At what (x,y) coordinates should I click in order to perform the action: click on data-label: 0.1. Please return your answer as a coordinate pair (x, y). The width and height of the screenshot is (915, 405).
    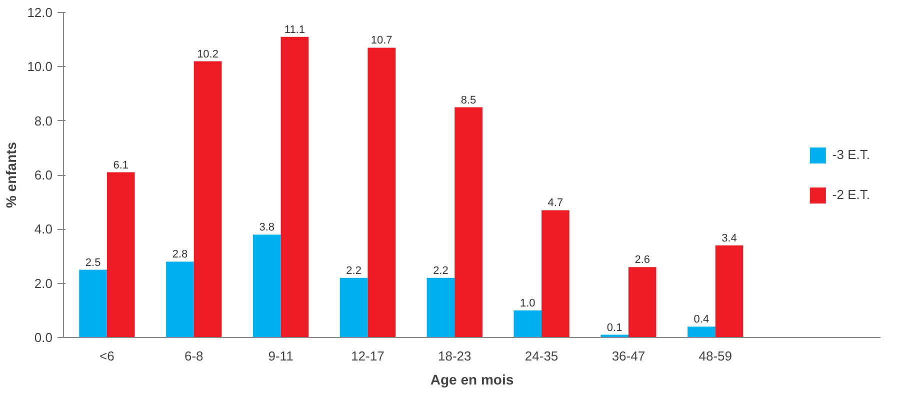
    Looking at the image, I should click on (614, 328).